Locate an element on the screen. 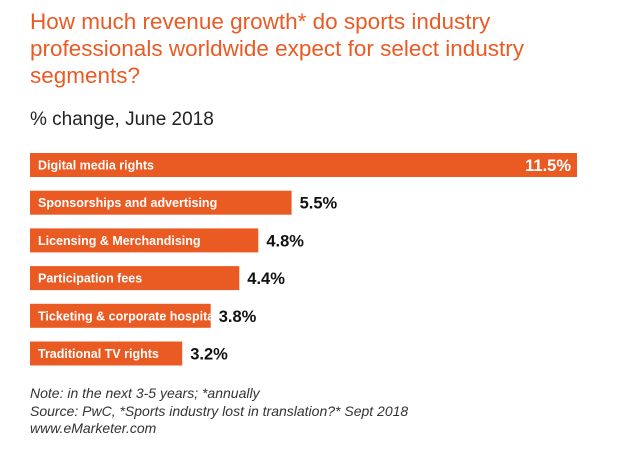 The height and width of the screenshot is (467, 620). bar-sponsorships-and-advertising is located at coordinates (161, 202).